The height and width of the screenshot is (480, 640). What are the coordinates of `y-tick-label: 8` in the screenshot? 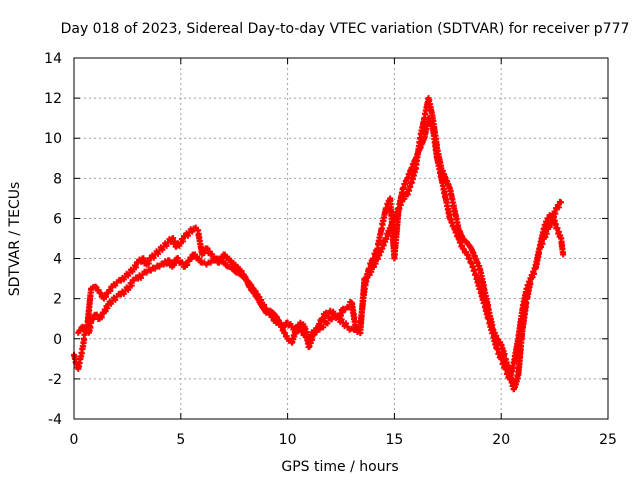 It's located at (57, 179).